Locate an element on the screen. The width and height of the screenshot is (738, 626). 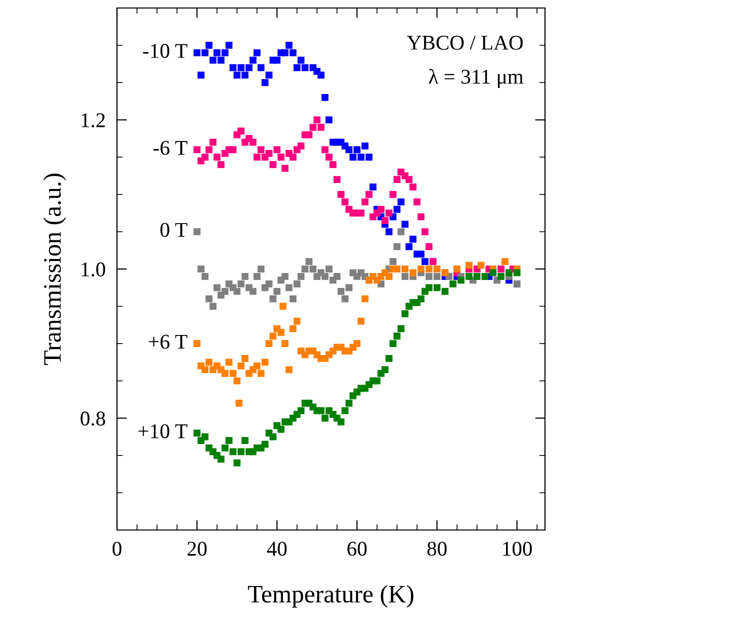
y-tick-label: 0.8 is located at coordinates (93, 419).